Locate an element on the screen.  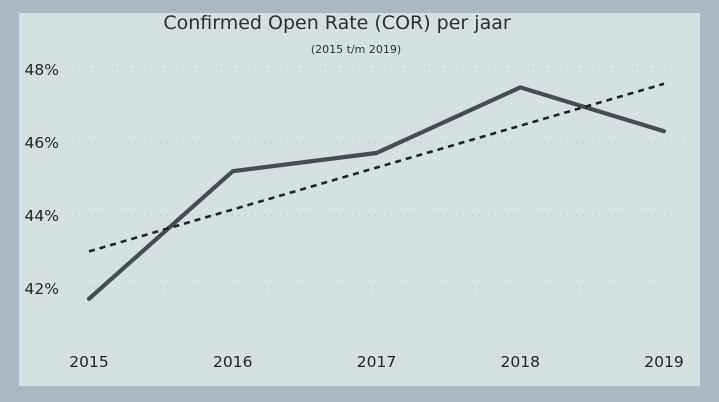
y-tick-label: 48% is located at coordinates (42, 70).